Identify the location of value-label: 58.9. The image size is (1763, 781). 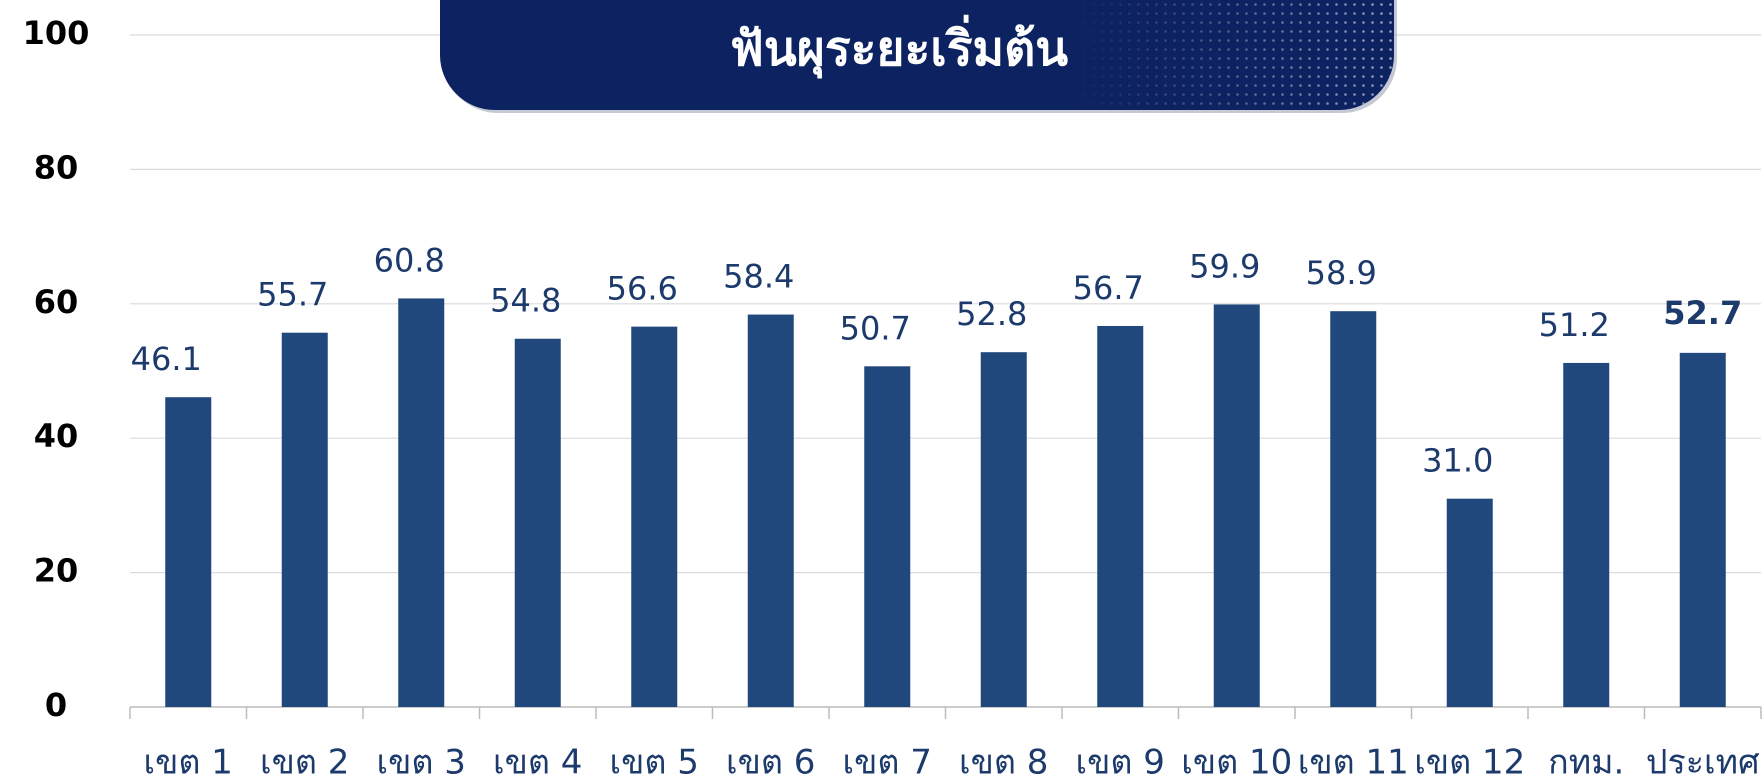
(1341, 273).